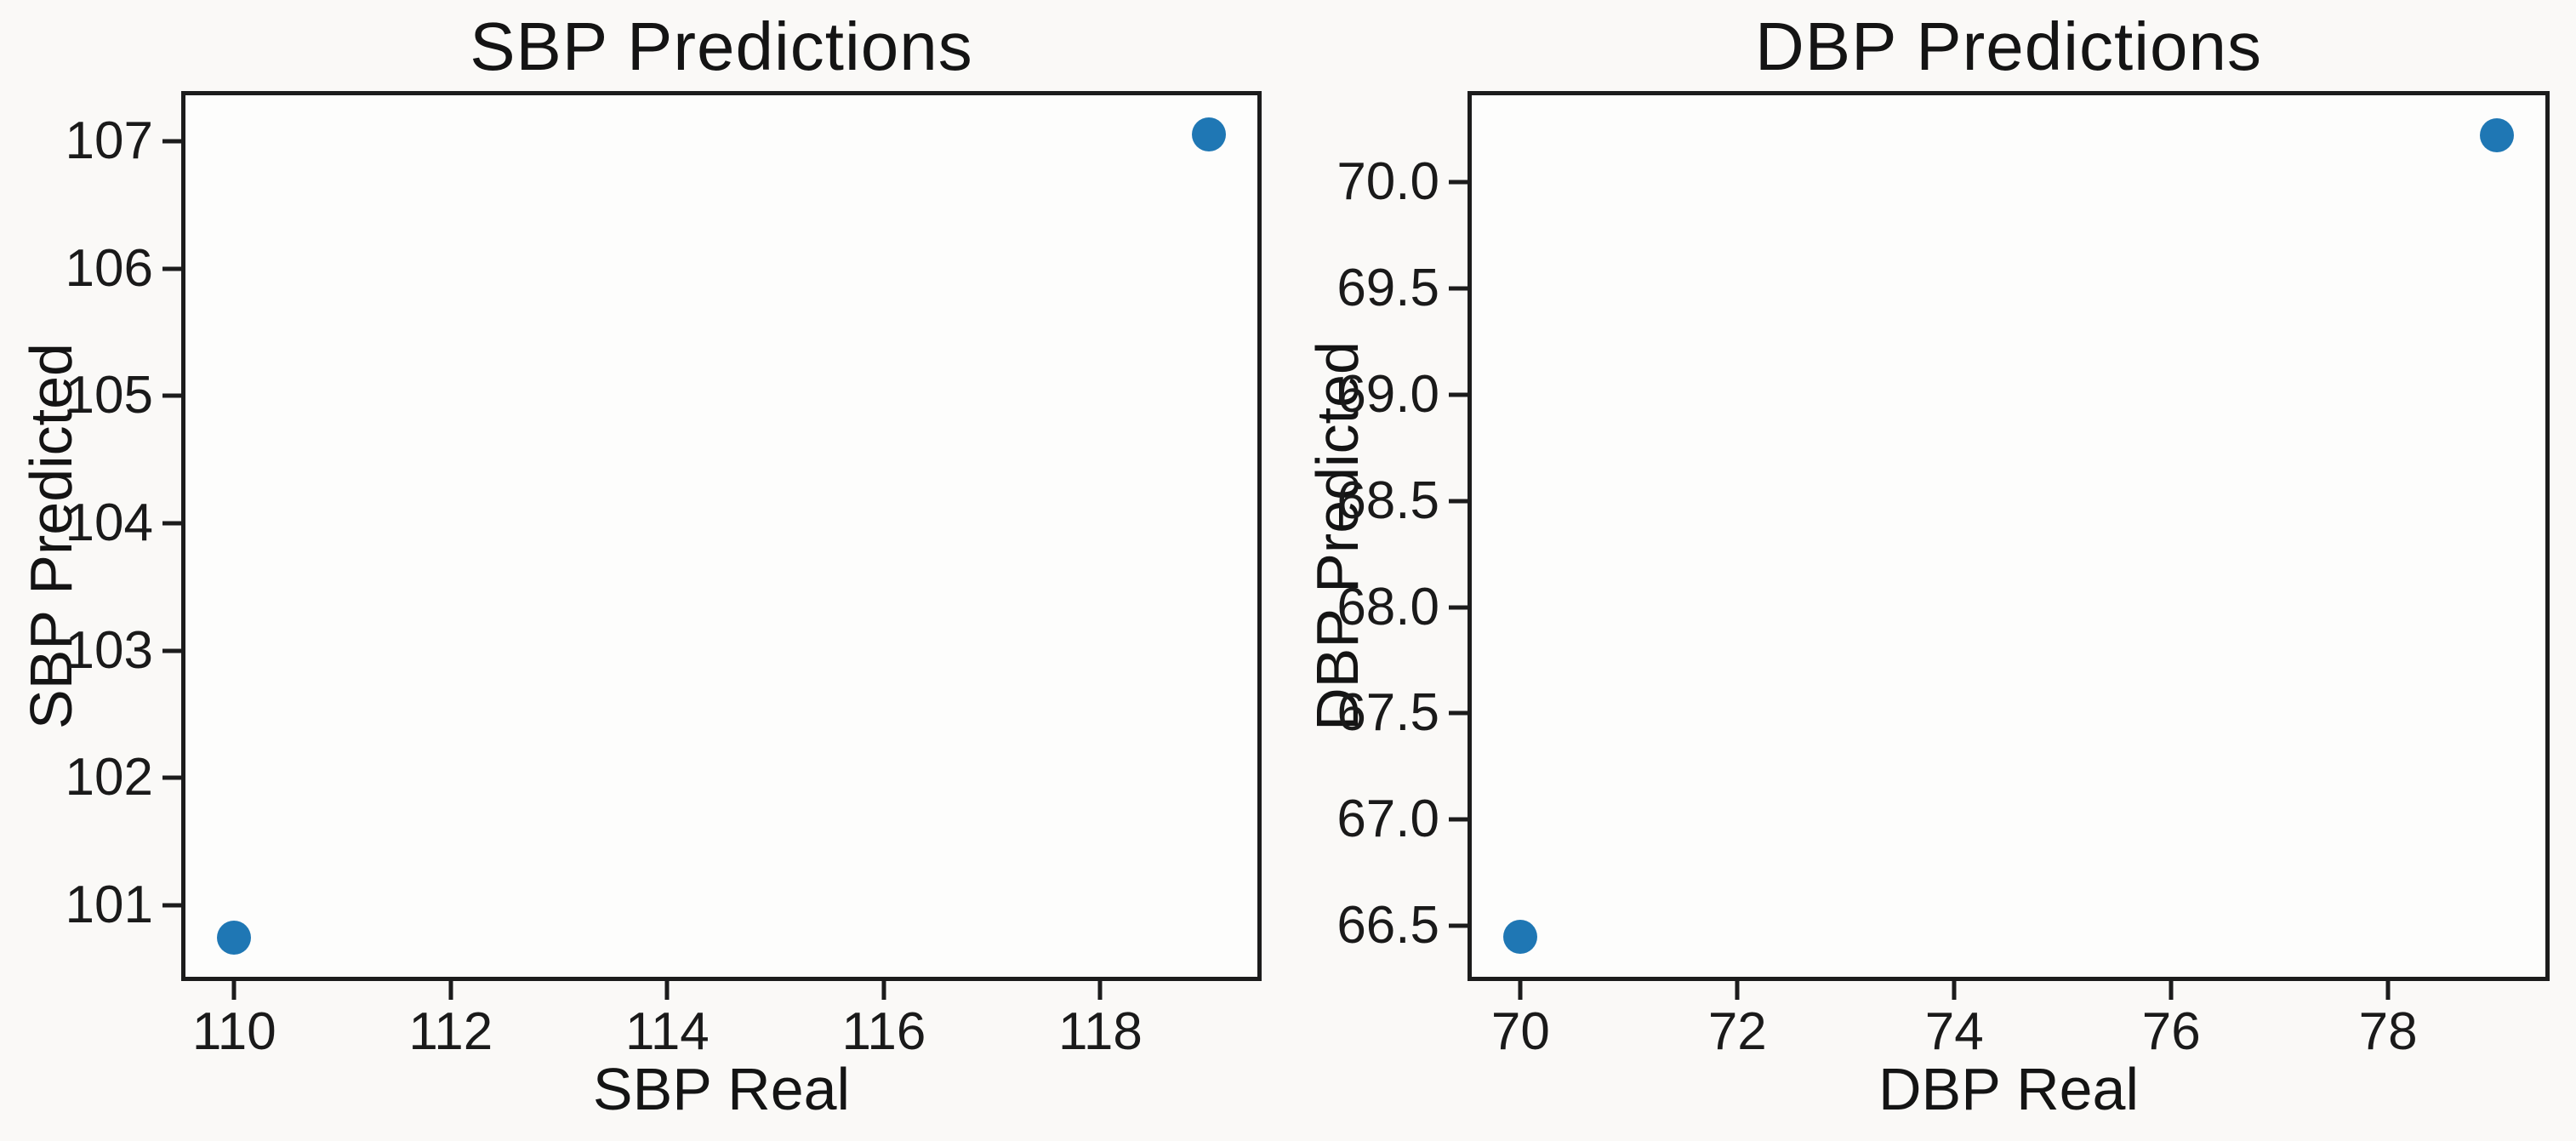 The width and height of the screenshot is (2576, 1141). What do you see at coordinates (1387, 713) in the screenshot?
I see `y-tick-label: 67.5` at bounding box center [1387, 713].